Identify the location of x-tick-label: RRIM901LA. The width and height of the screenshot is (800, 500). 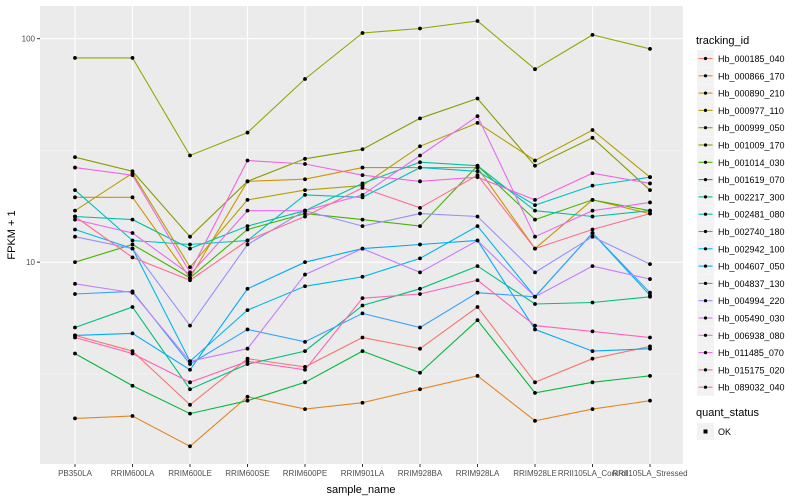
(363, 473).